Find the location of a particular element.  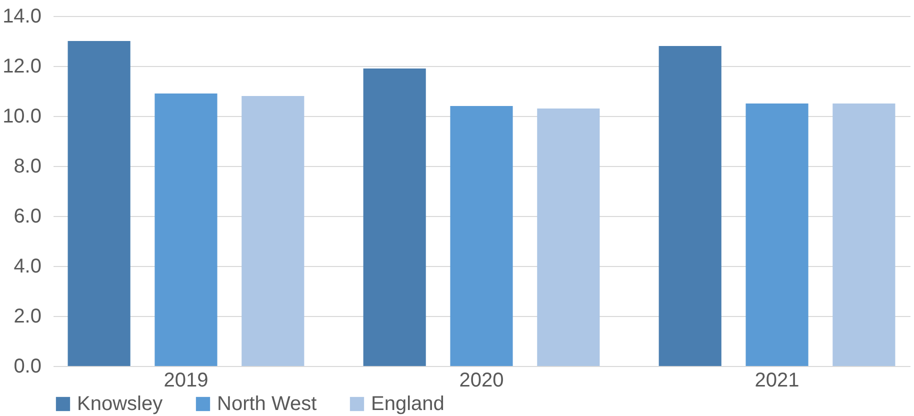

legend-label: Knowsley is located at coordinates (120, 404).